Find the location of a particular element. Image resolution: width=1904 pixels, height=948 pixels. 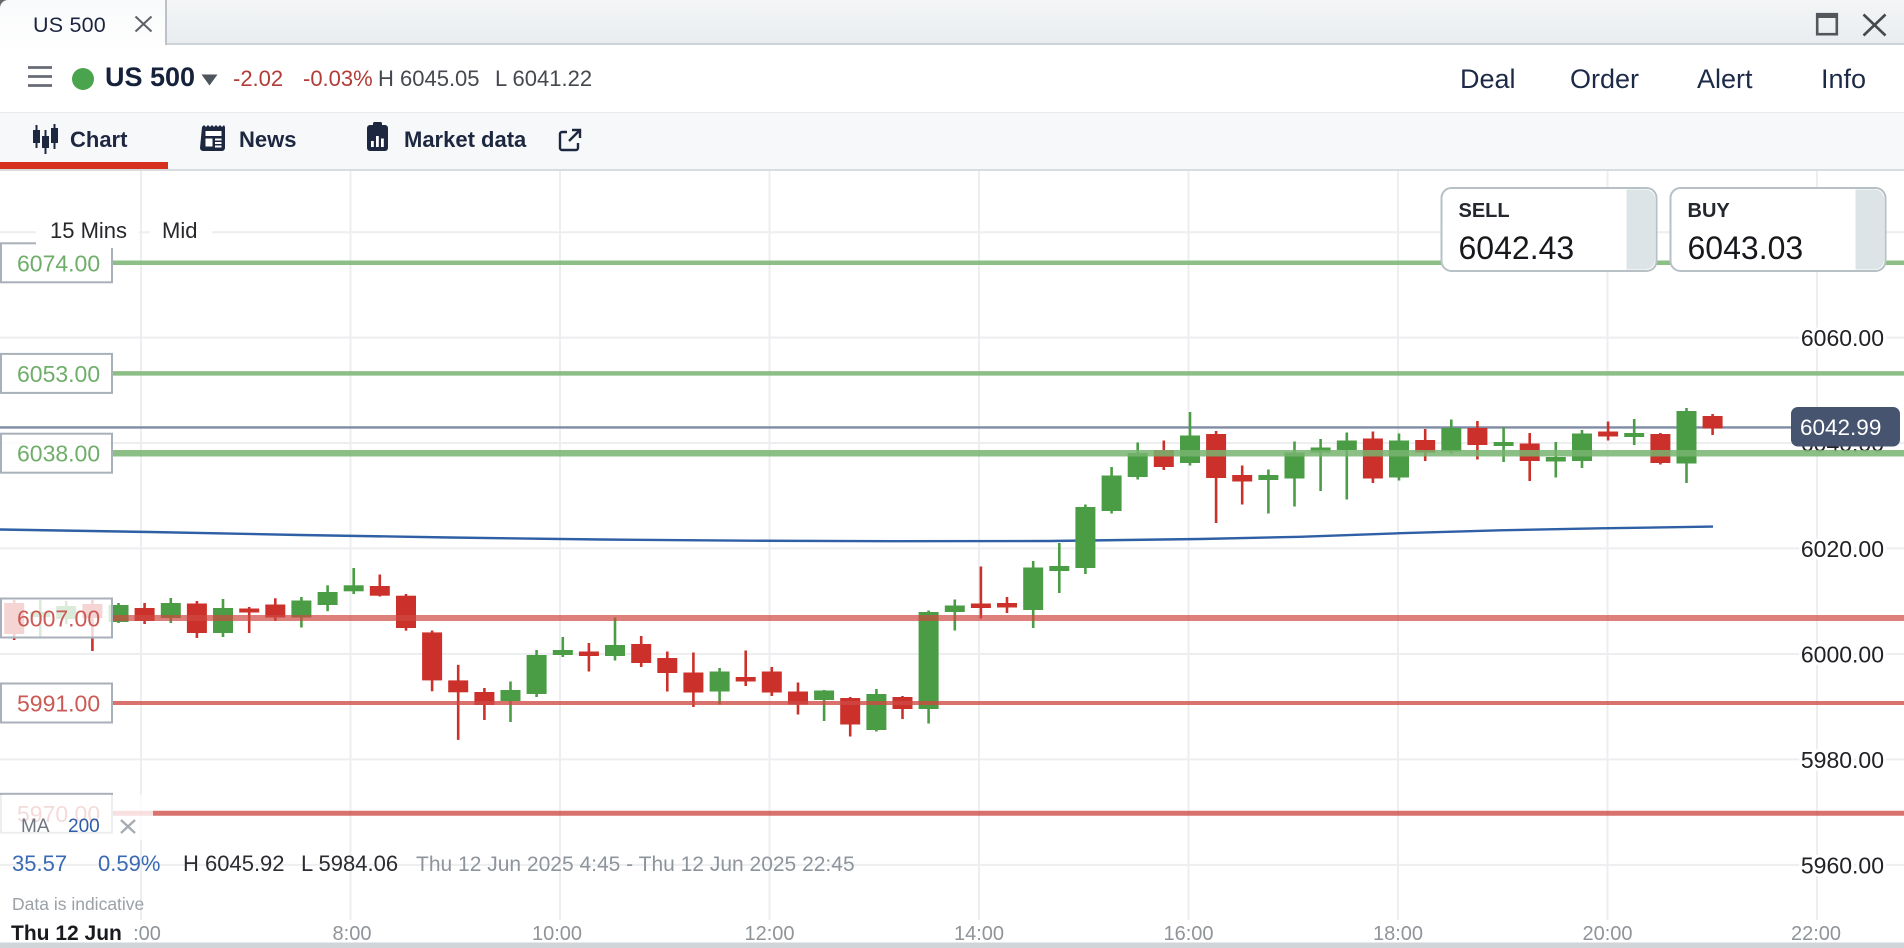

svg-text: 15 Mins is located at coordinates (88, 230).